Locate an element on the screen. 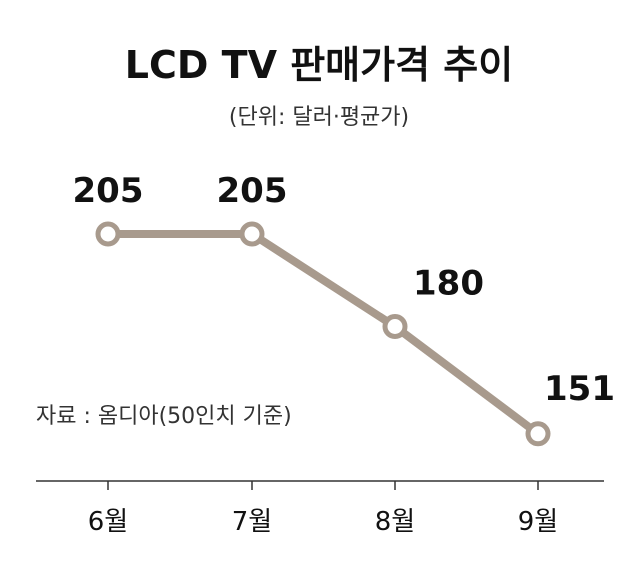 Image resolution: width=638 pixels, height=565 pixels. x-axis-tick-label: 7월 is located at coordinates (252, 522).